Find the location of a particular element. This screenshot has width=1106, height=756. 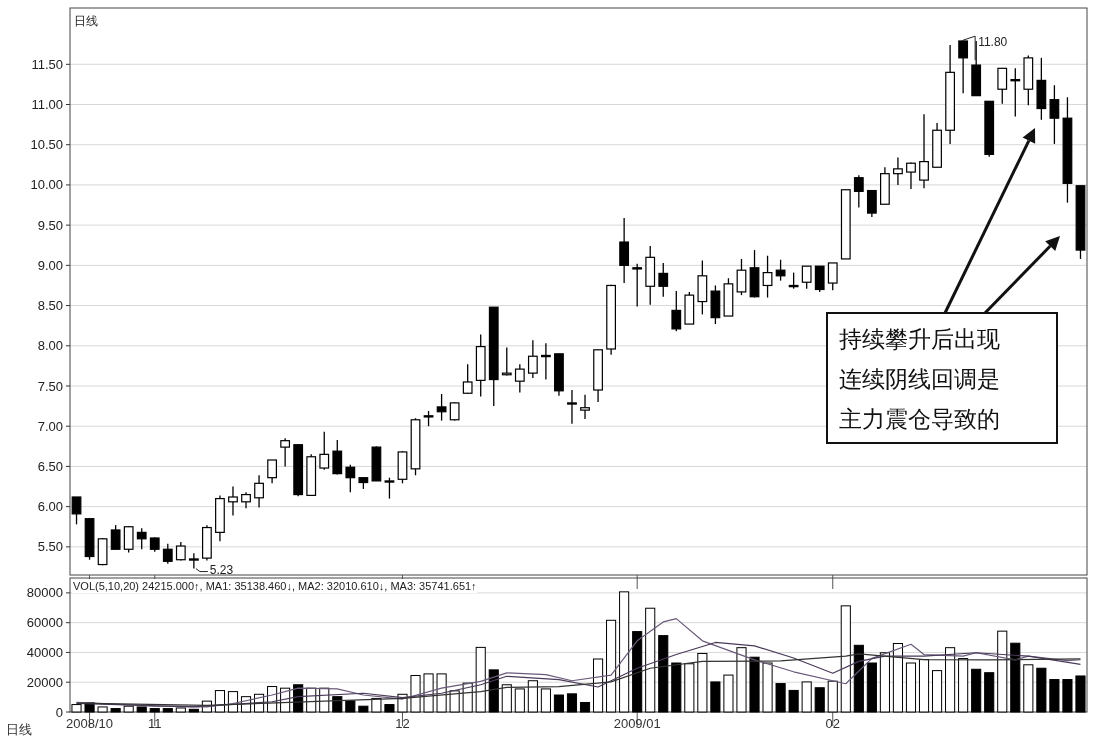

y-tick-label: 11.50 is located at coordinates (47, 64).